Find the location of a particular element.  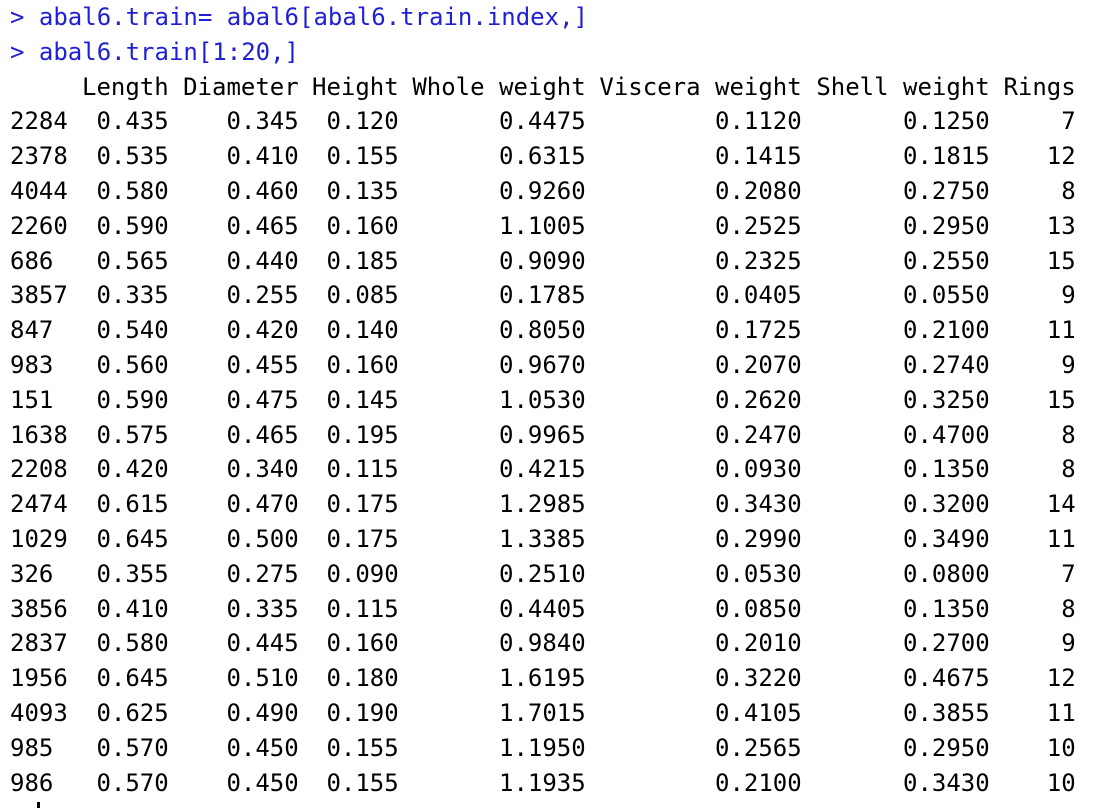

table-cell: 7 is located at coordinates (1068, 573).